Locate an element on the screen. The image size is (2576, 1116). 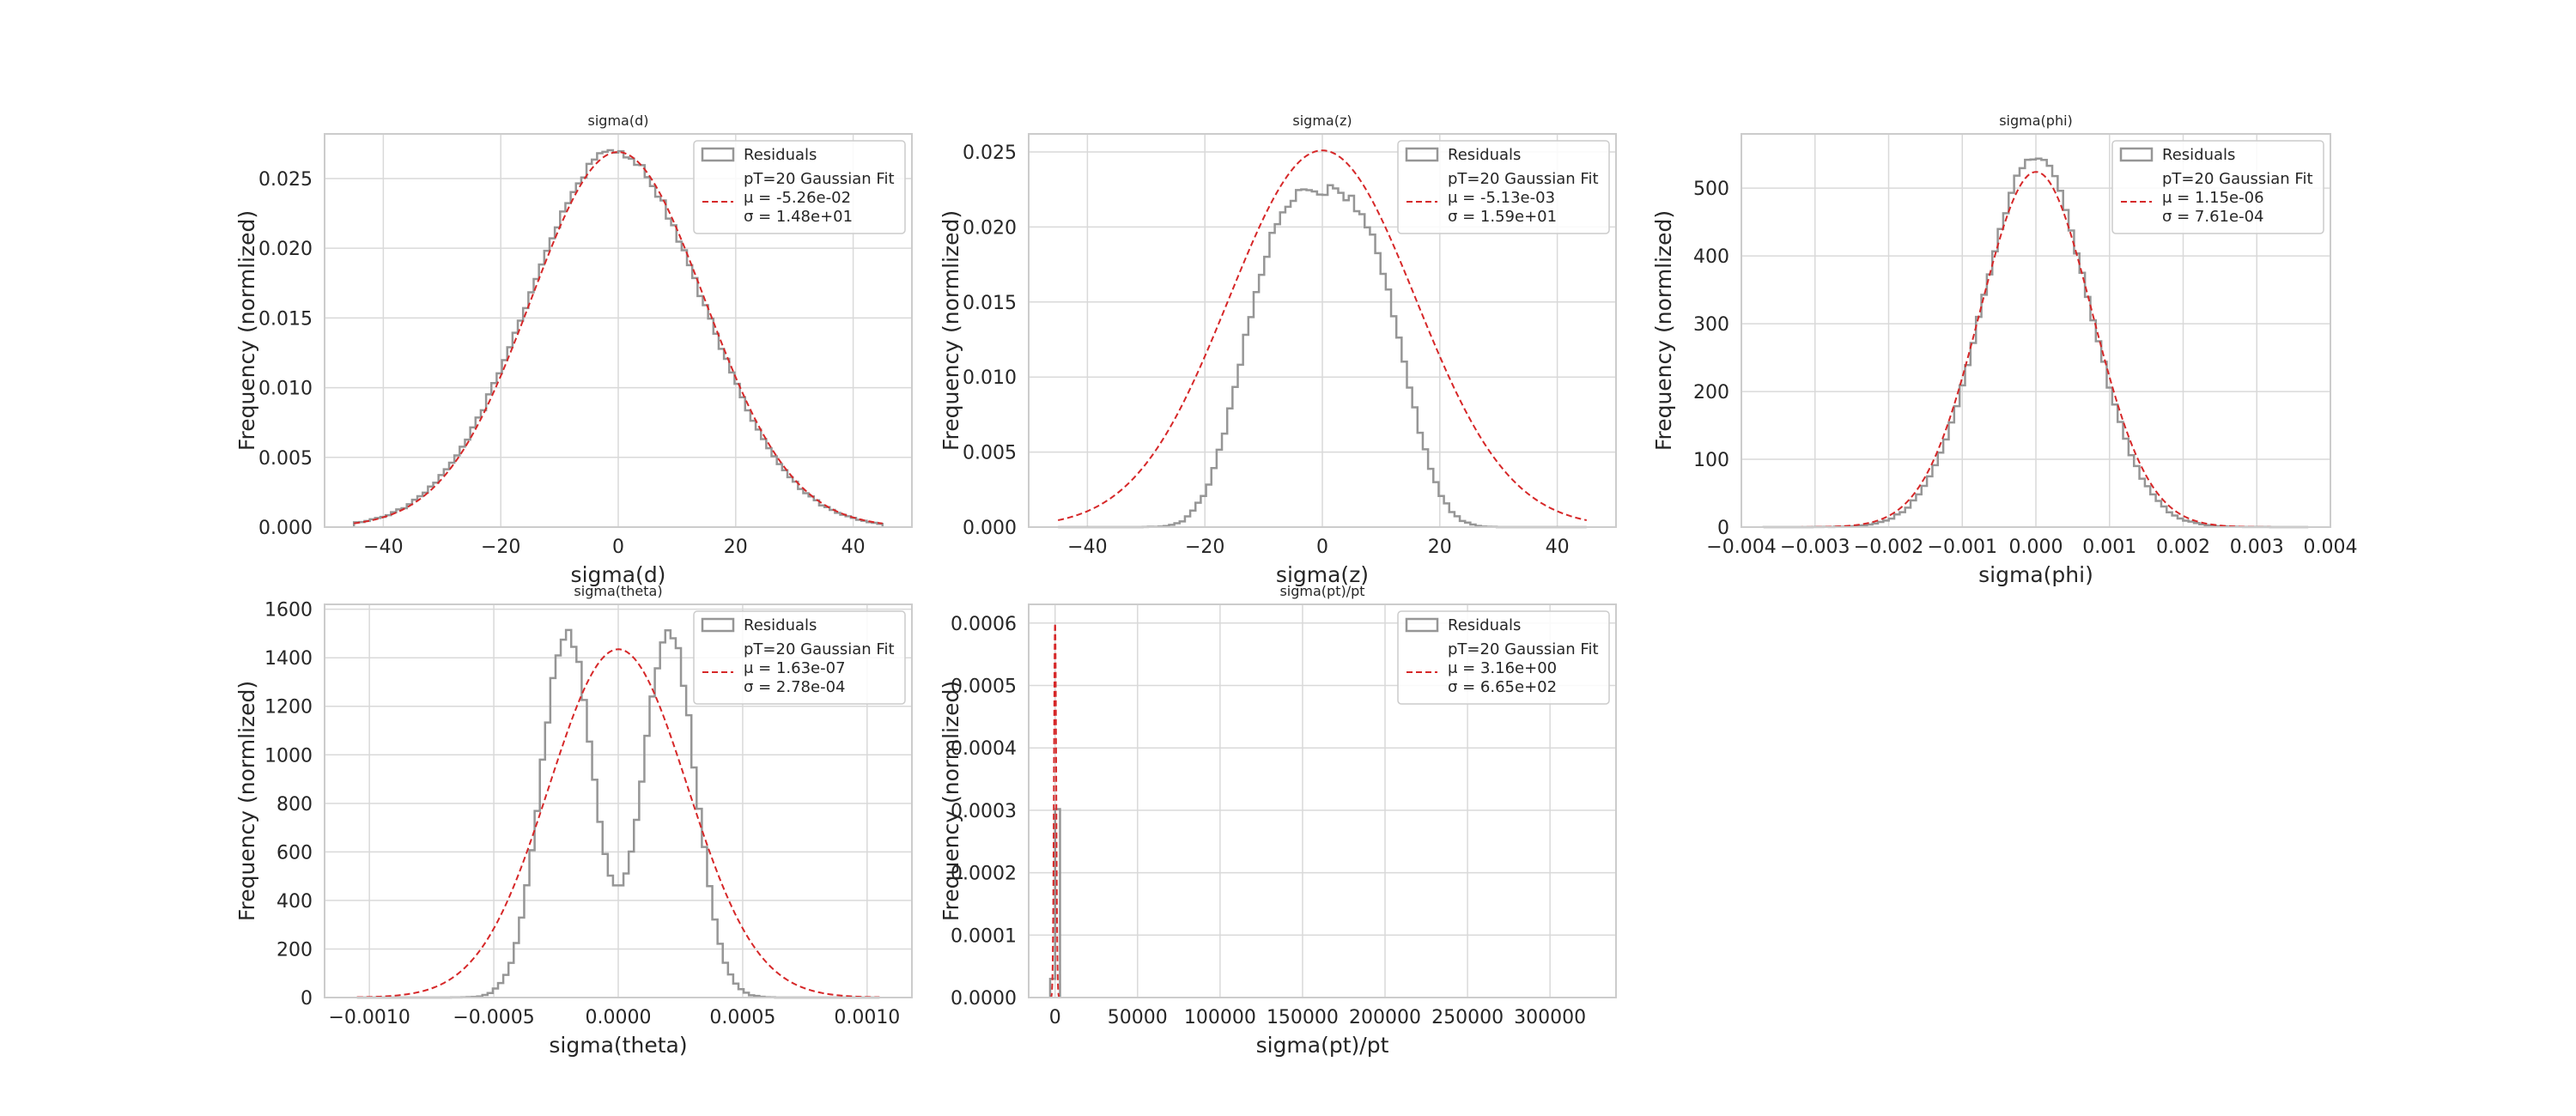
legend-fit-label: pT=20 Gaussian Fit is located at coordinates (819, 179).